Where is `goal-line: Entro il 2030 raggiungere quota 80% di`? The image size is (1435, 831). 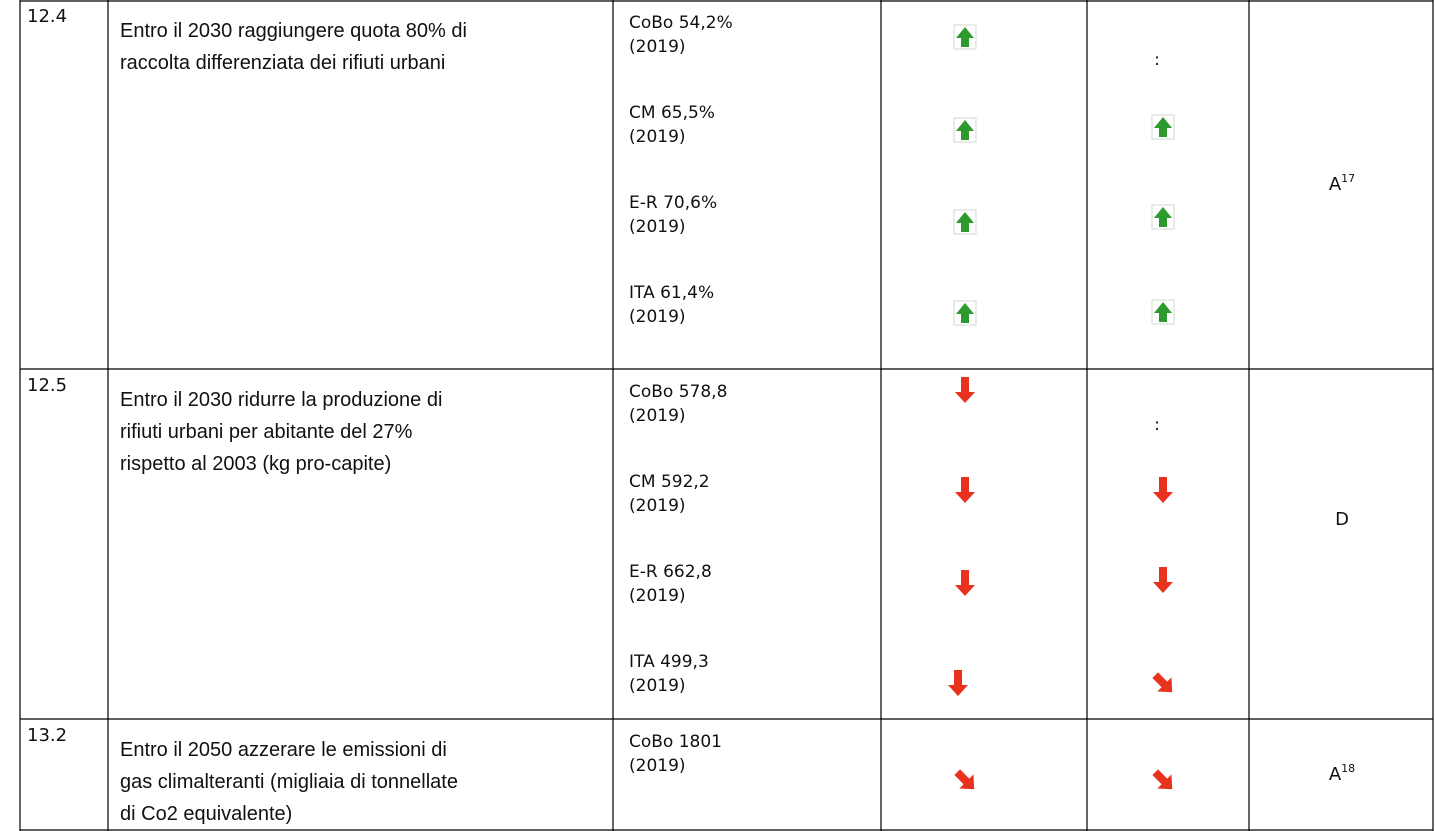 goal-line: Entro il 2030 raggiungere quota 80% di is located at coordinates (293, 31).